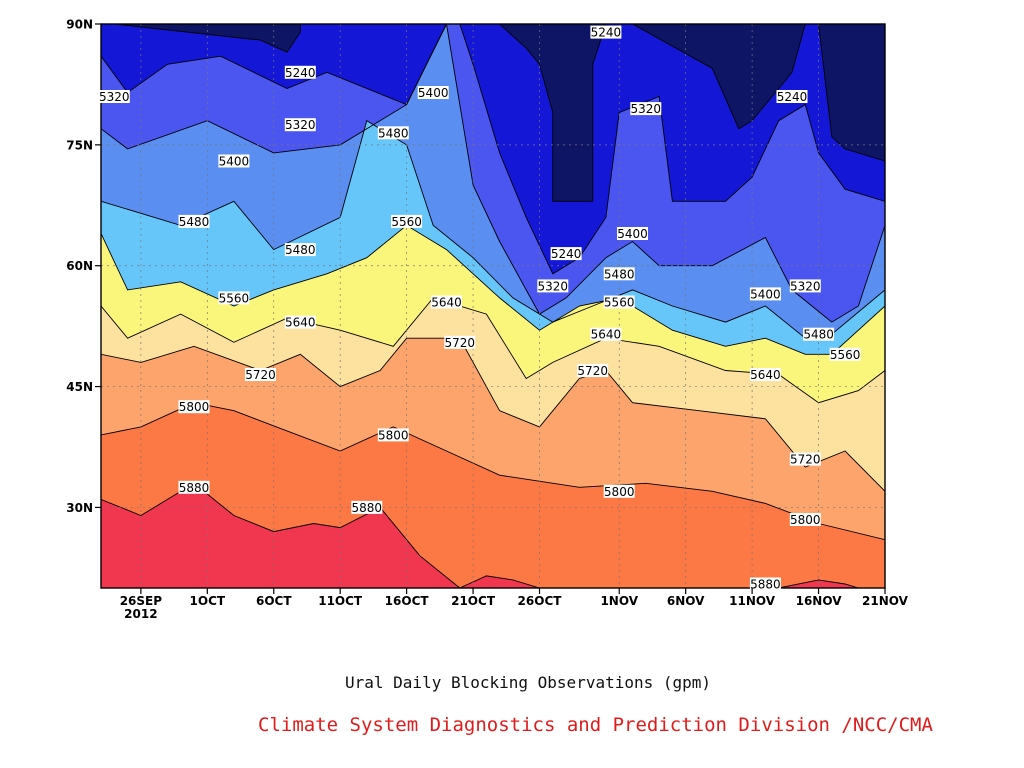  Describe the element at coordinates (79, 25) in the screenshot. I see `y-tick-label: 90N` at that location.